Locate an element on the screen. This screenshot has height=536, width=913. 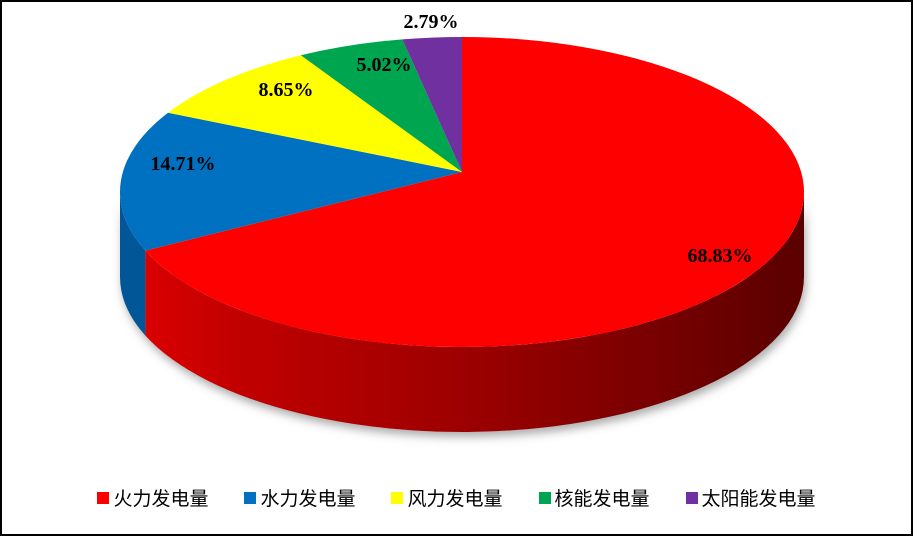
data-label-hydro: 14.71% is located at coordinates (183, 164).